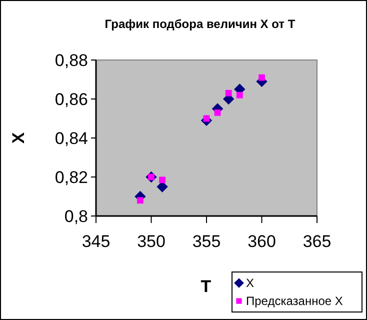 The width and height of the screenshot is (367, 320). Describe the element at coordinates (71, 60) in the screenshot. I see `y-tick-label: 0,88` at that location.